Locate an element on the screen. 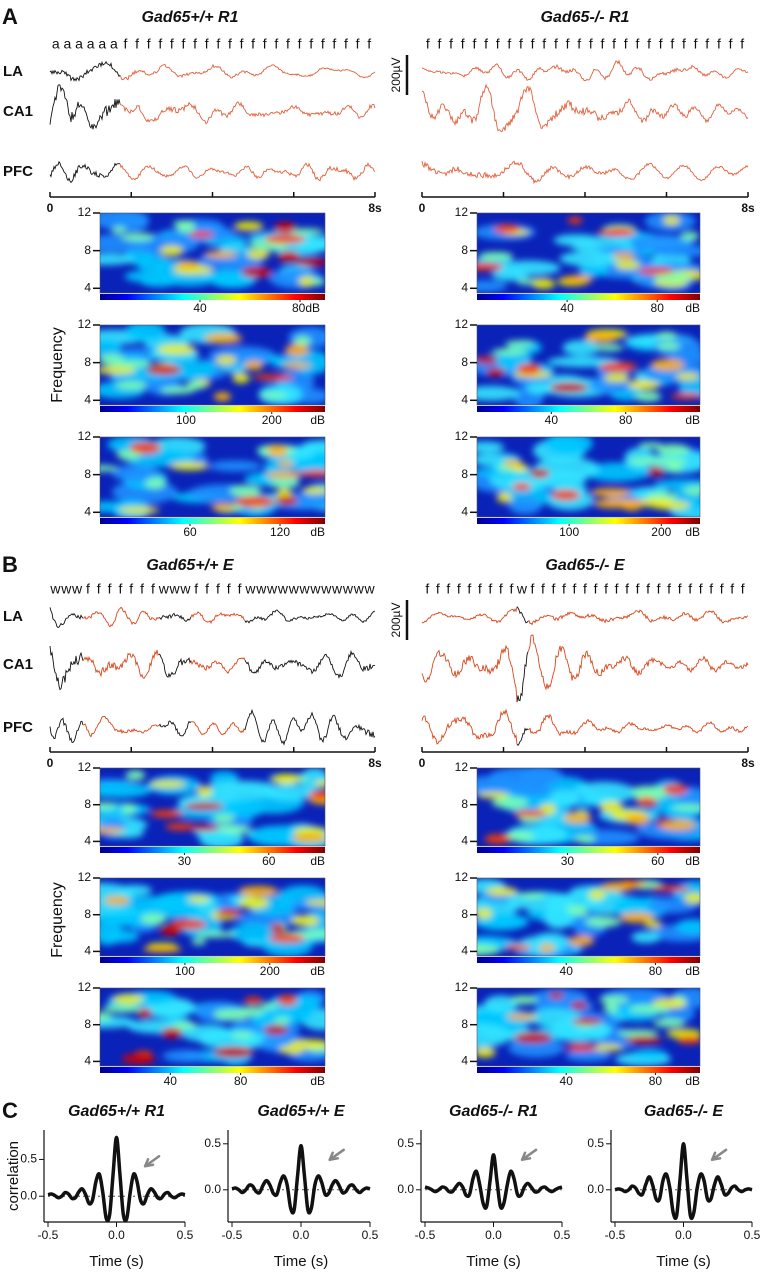 The height and width of the screenshot is (1280, 761). frequency-label: Frequency is located at coordinates (57, 920).